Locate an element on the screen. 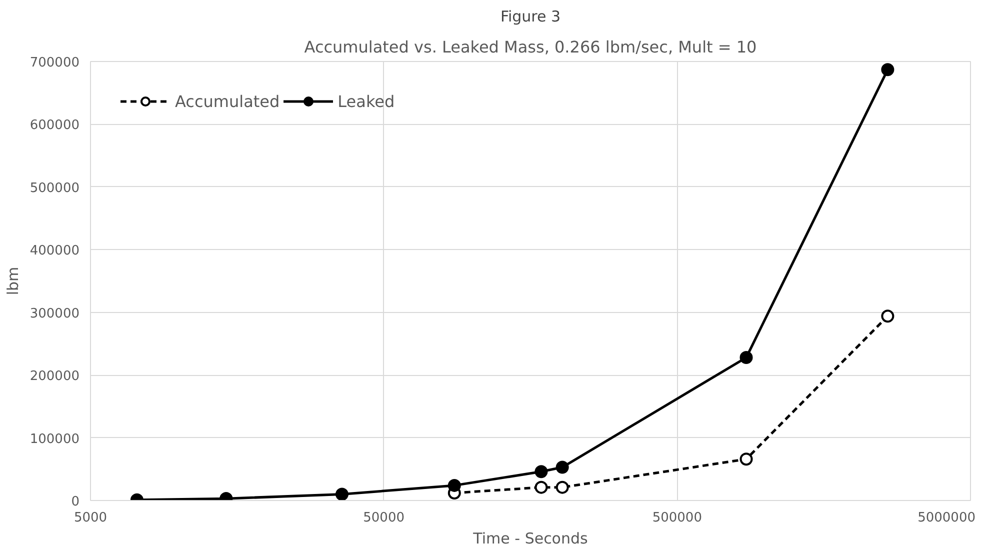 This screenshot has height=560, width=985. y-tick-label: 200000 is located at coordinates (55, 376).